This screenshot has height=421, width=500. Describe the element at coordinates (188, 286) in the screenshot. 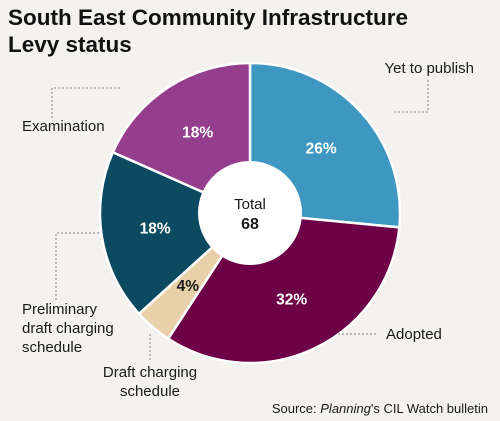

I see `pct-label-draft_charging_schedule: 4%` at that location.